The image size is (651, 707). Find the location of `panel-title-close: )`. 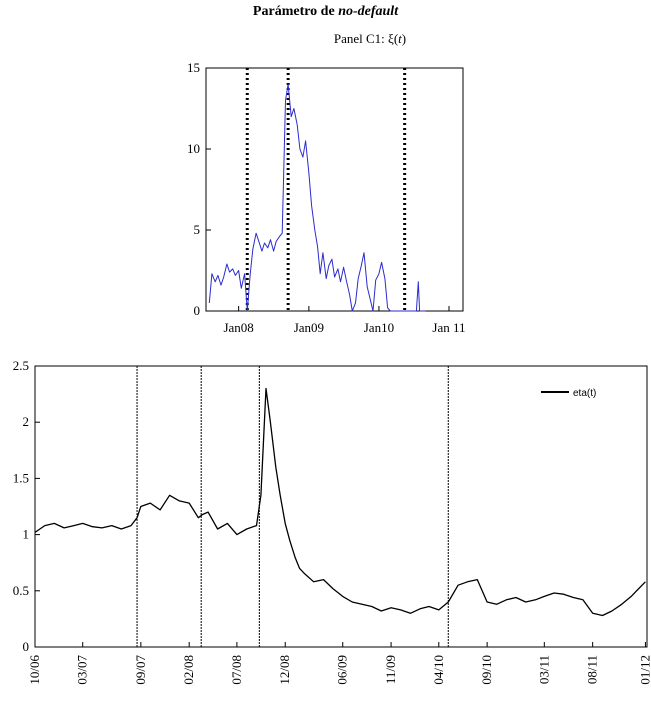

panel-title-close: ) is located at coordinates (404, 38).